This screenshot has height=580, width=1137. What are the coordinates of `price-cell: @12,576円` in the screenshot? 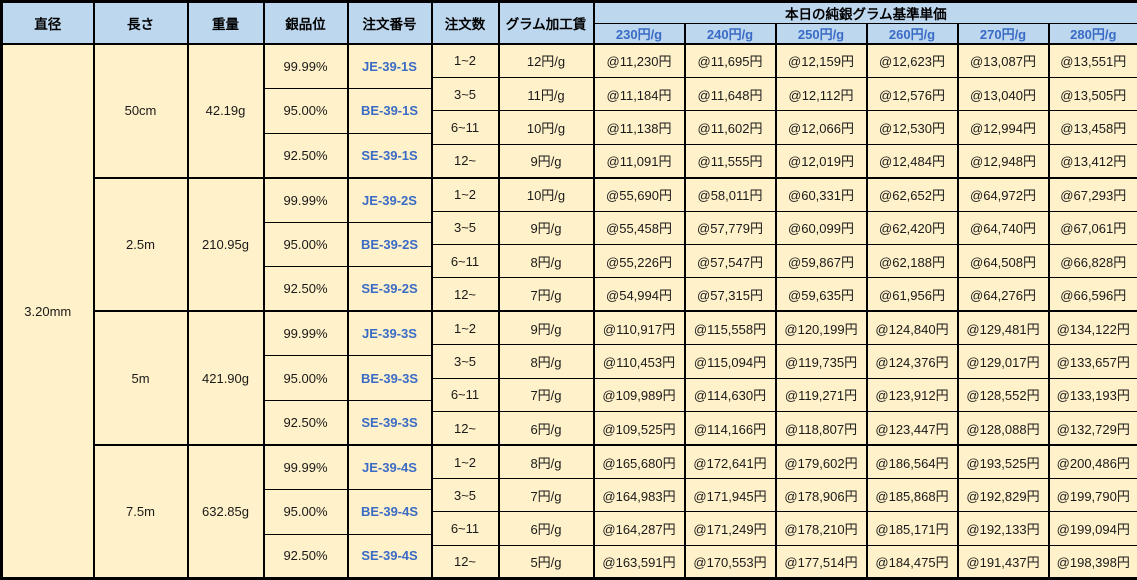 It's located at (912, 93).